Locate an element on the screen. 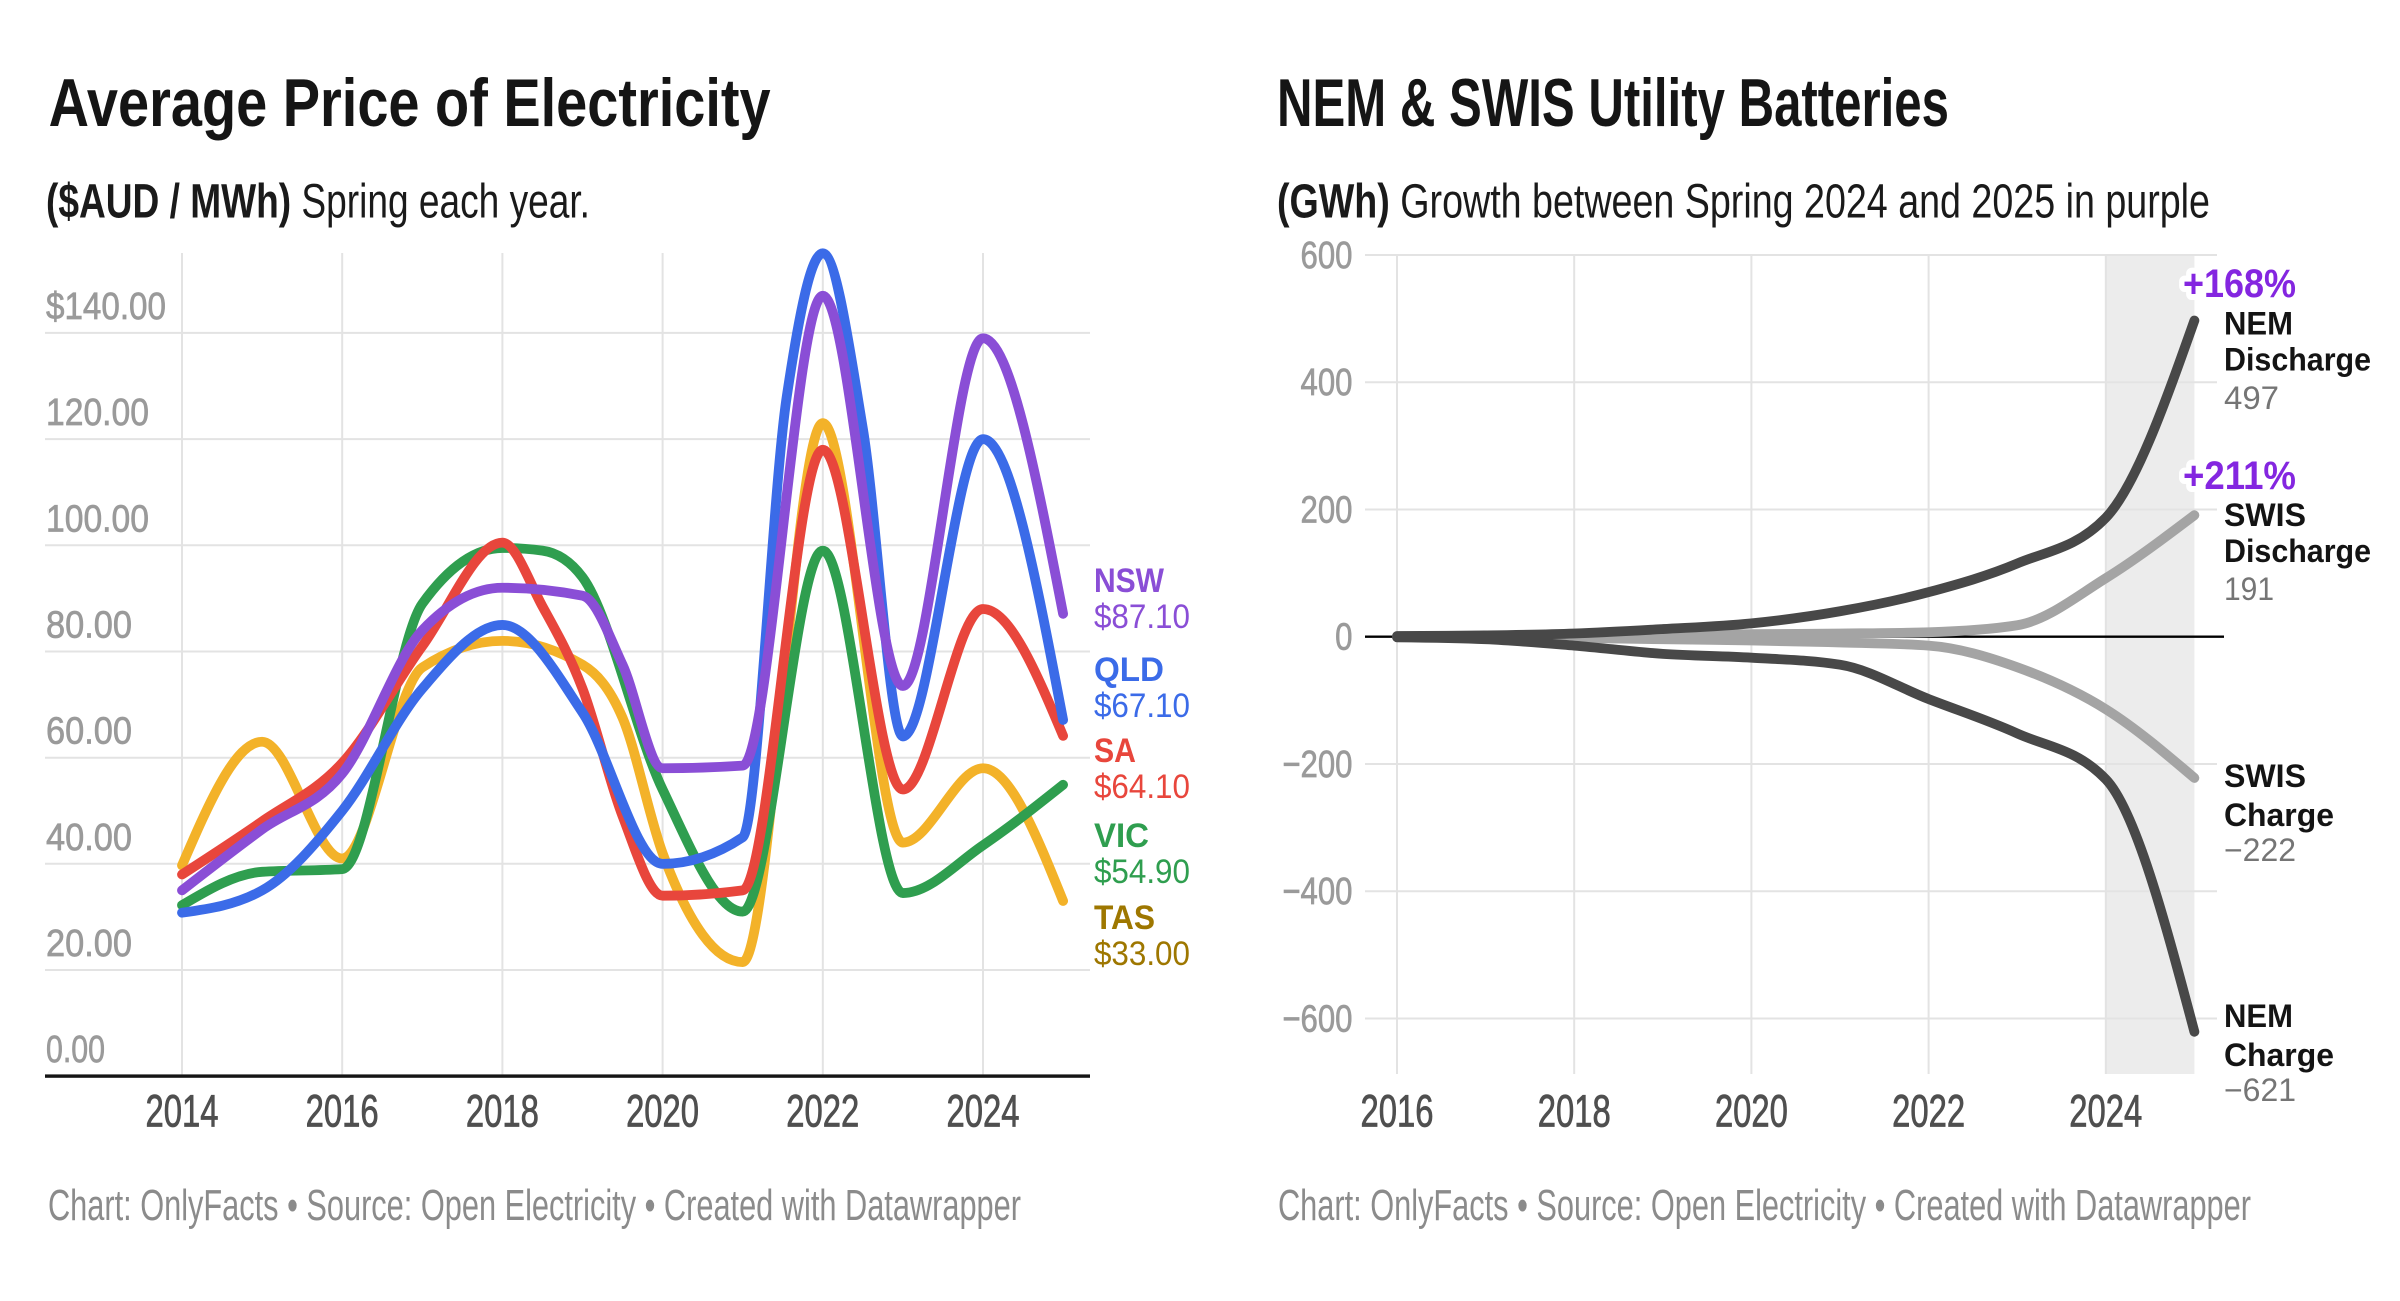  svg-text: Average Price of Electricity is located at coordinates (410, 103).